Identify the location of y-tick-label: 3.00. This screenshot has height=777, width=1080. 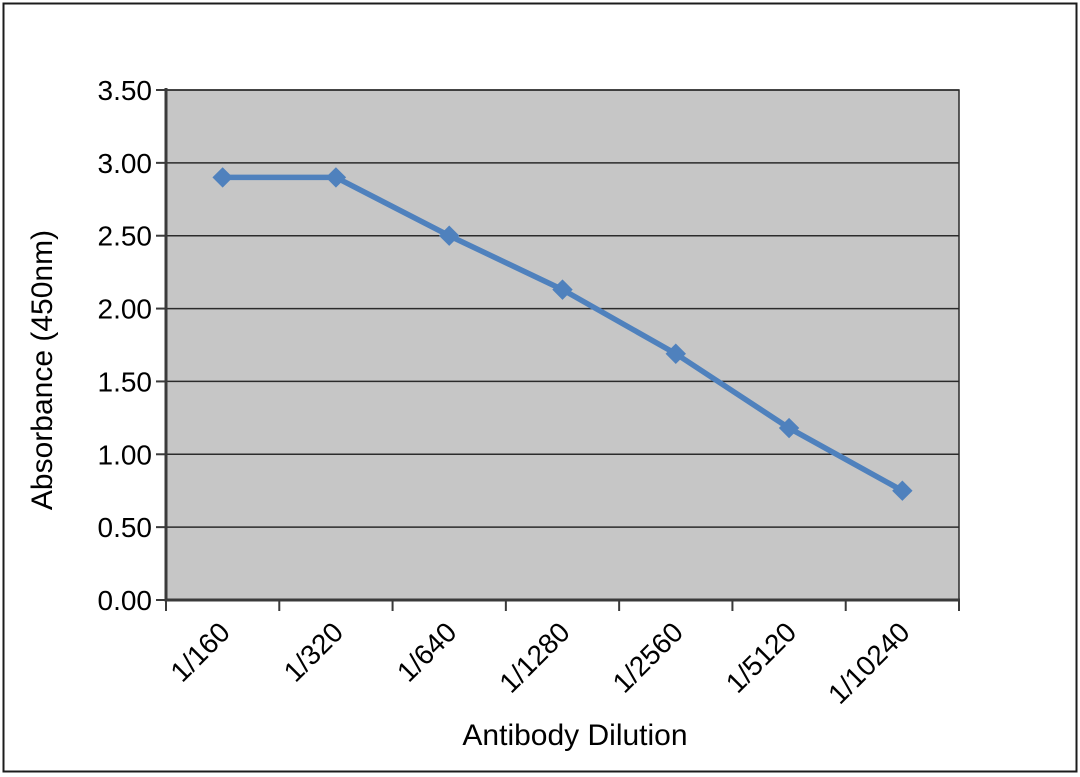
(125, 163).